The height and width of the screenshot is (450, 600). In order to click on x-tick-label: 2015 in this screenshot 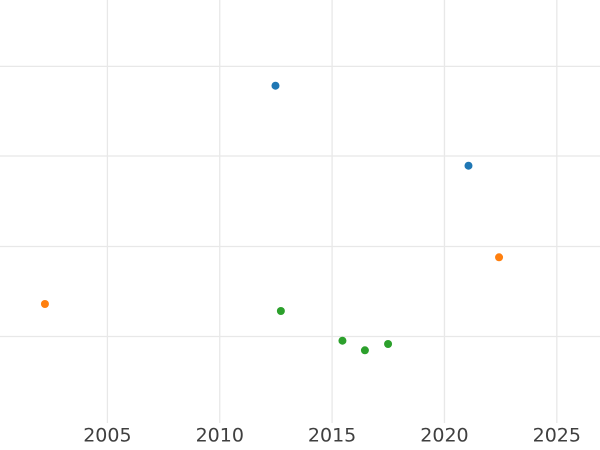, I will do `click(332, 436)`.